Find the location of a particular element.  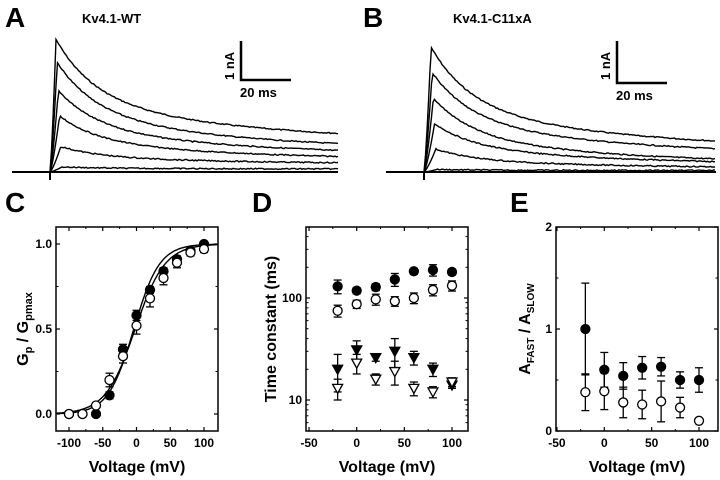

panel-letter-b: B is located at coordinates (373, 17).